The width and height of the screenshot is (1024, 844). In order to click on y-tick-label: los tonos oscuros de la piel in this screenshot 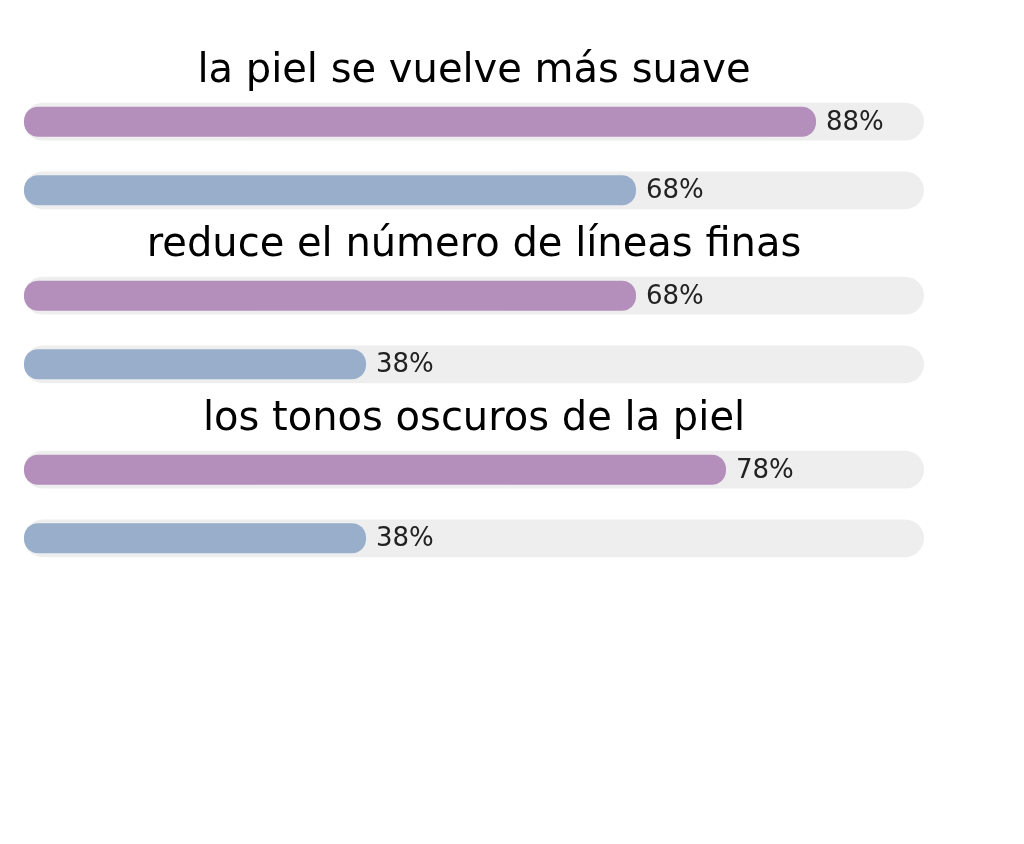, I will do `click(474, 416)`.